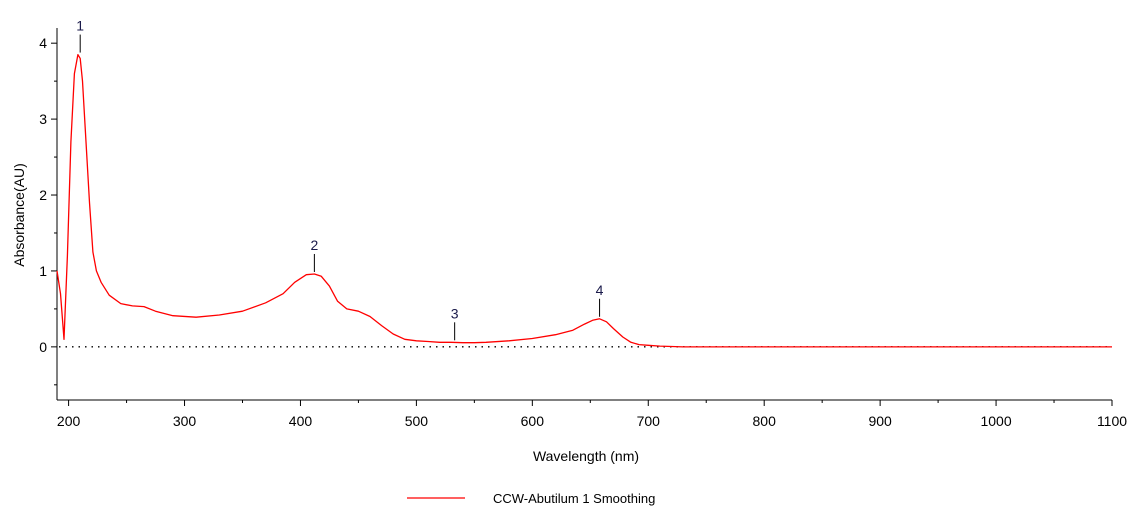 The height and width of the screenshot is (510, 1131). What do you see at coordinates (19, 215) in the screenshot?
I see `y-axis-title: Absorbance(AU)` at bounding box center [19, 215].